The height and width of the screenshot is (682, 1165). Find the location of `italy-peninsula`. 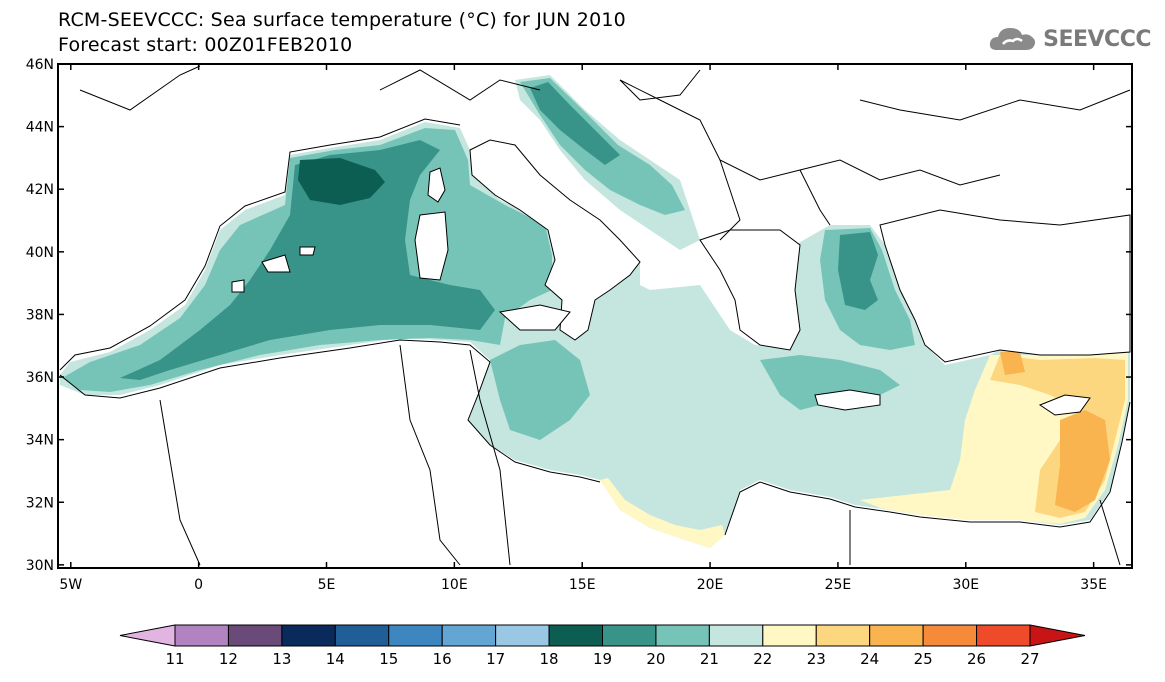

italy-peninsula is located at coordinates (555, 240).